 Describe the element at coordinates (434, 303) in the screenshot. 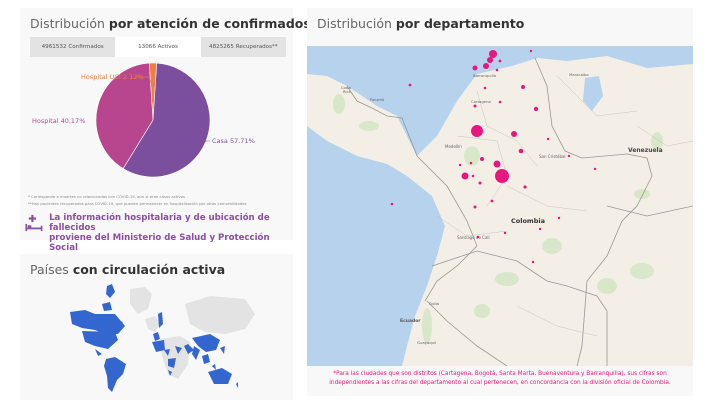

I see `label-quito: Quito` at that location.